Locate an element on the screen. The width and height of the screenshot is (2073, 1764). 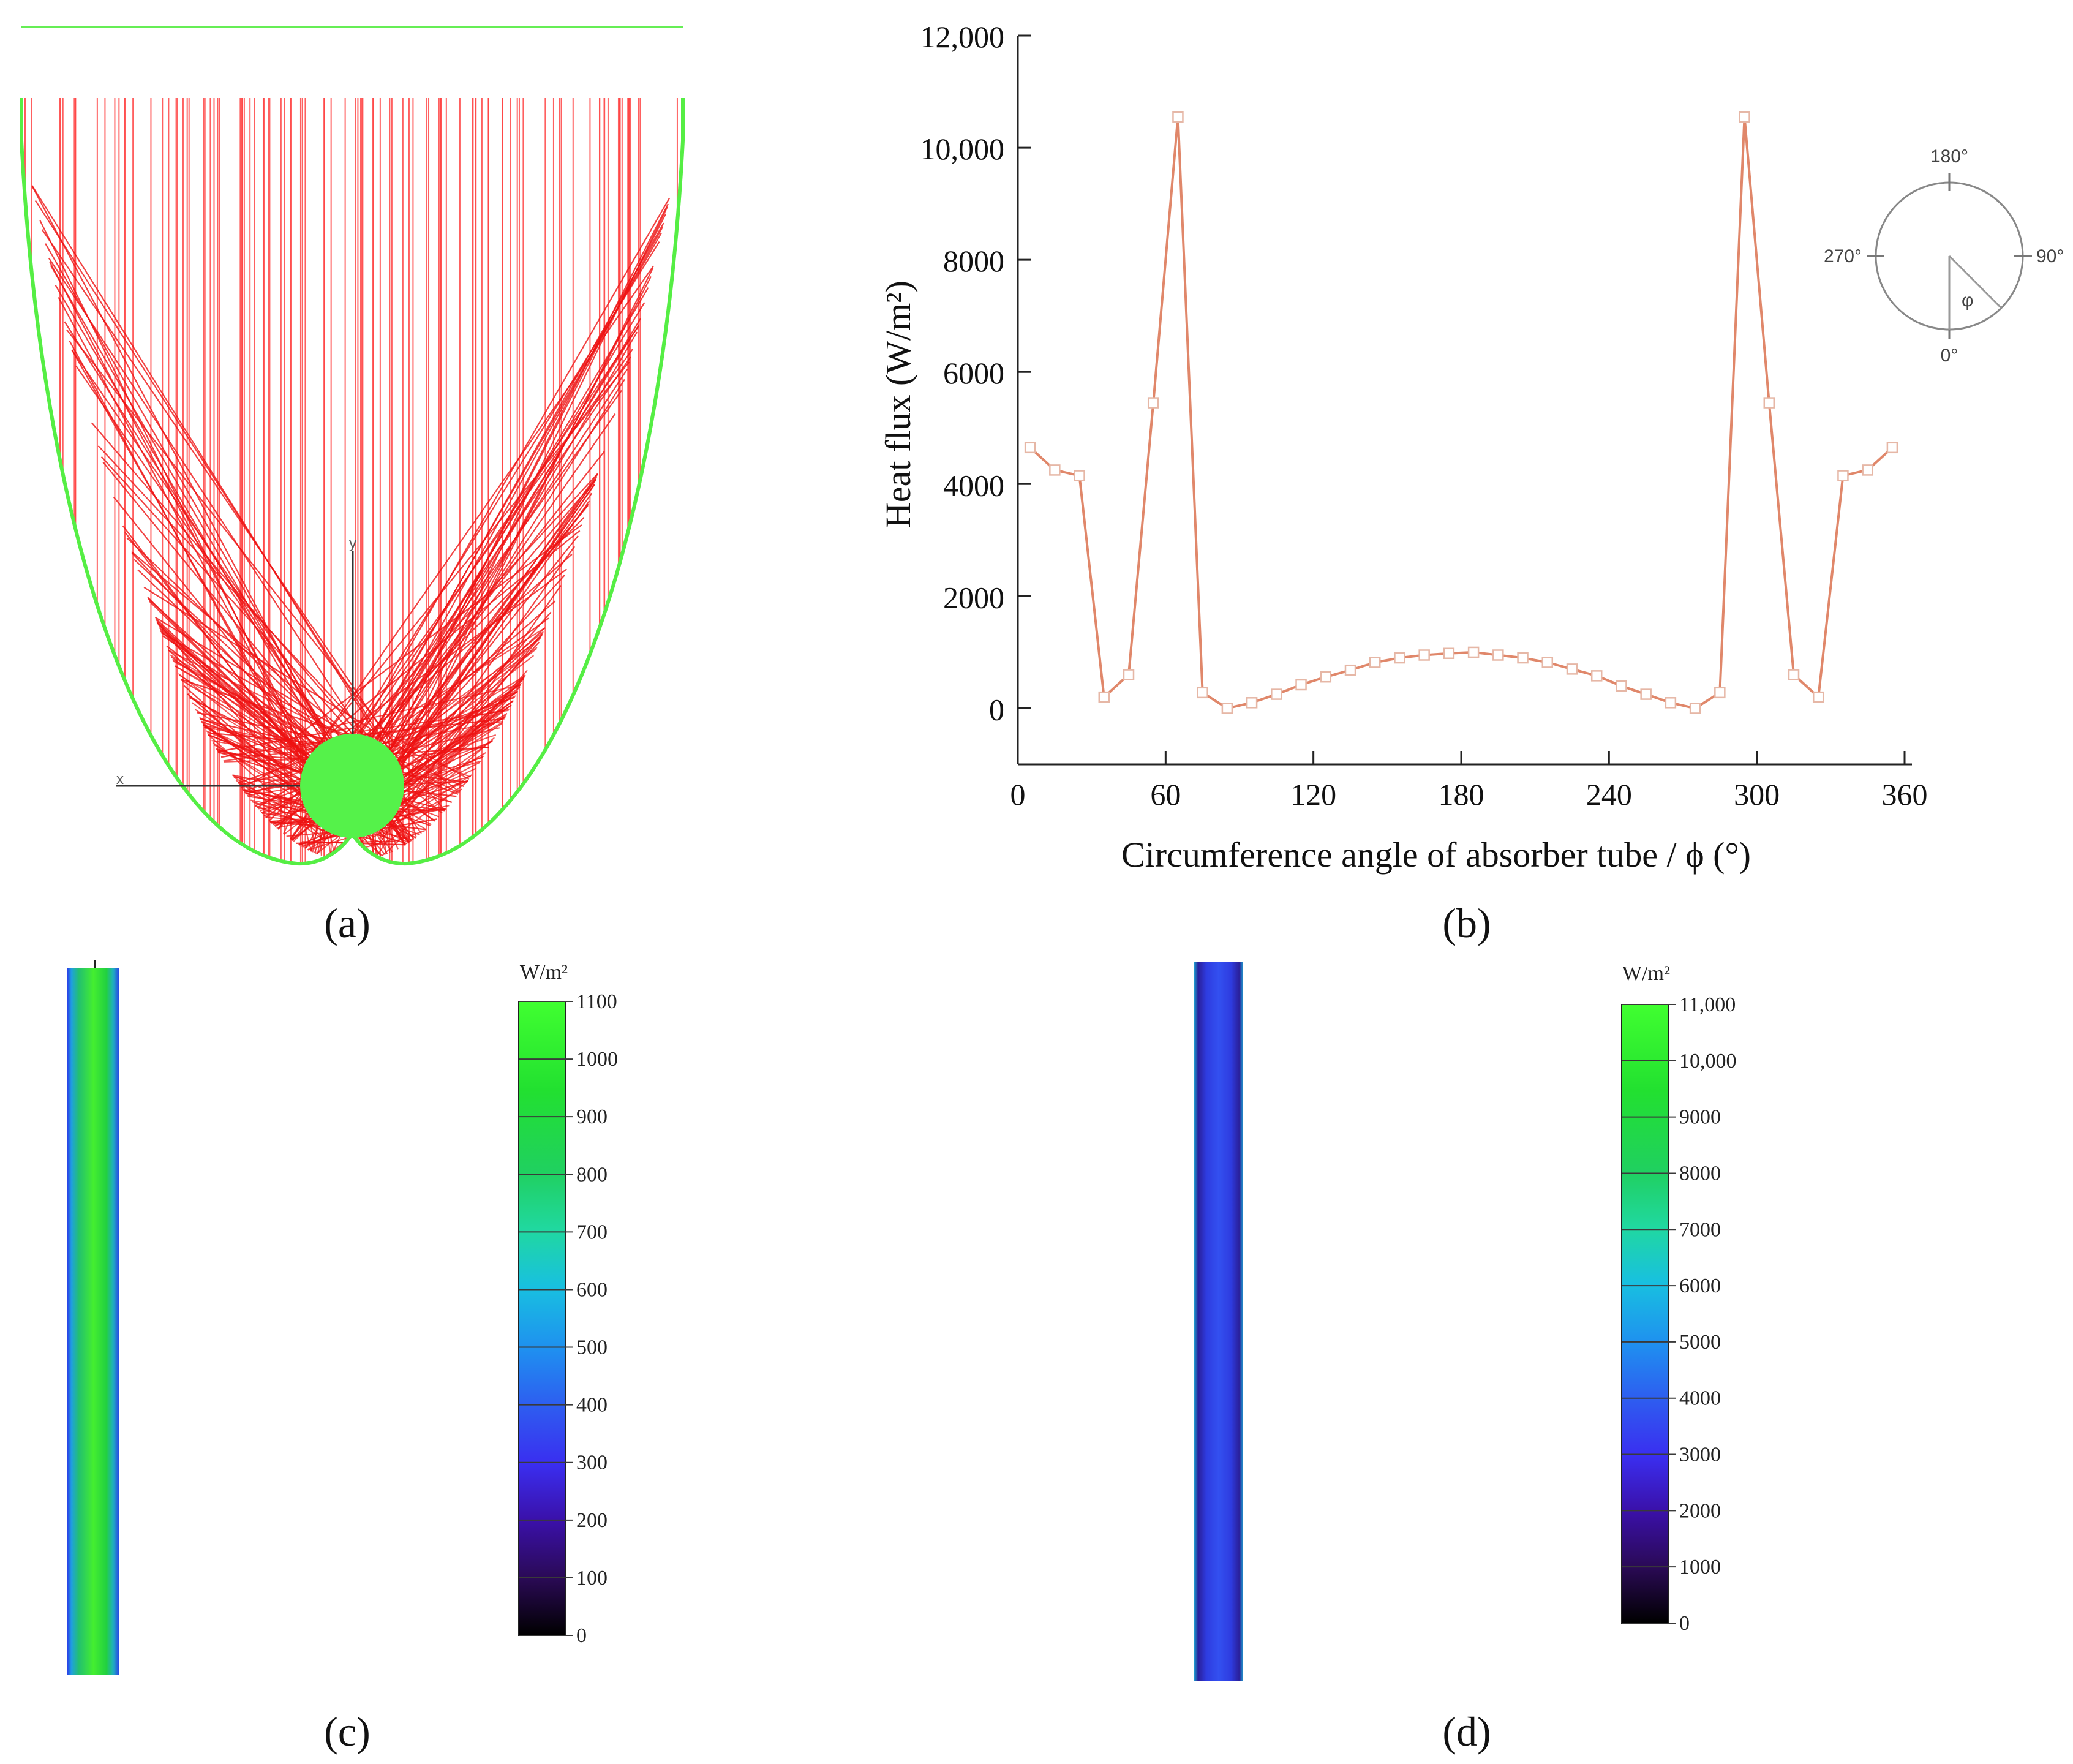
colorbar-tick-label: 1000 is located at coordinates (597, 1059).